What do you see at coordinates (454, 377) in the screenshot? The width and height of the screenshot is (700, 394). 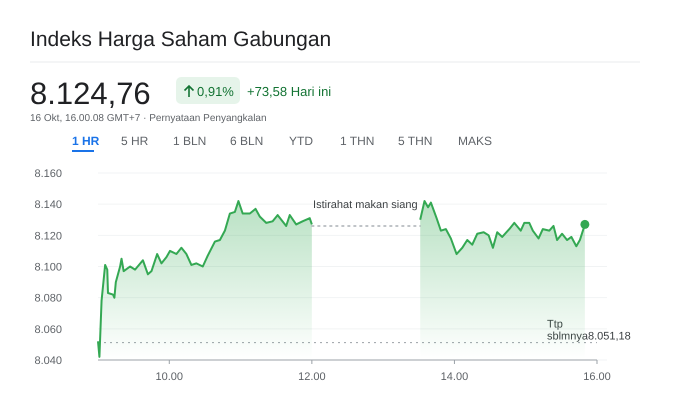 I see `x-tick-label: 14.00` at bounding box center [454, 377].